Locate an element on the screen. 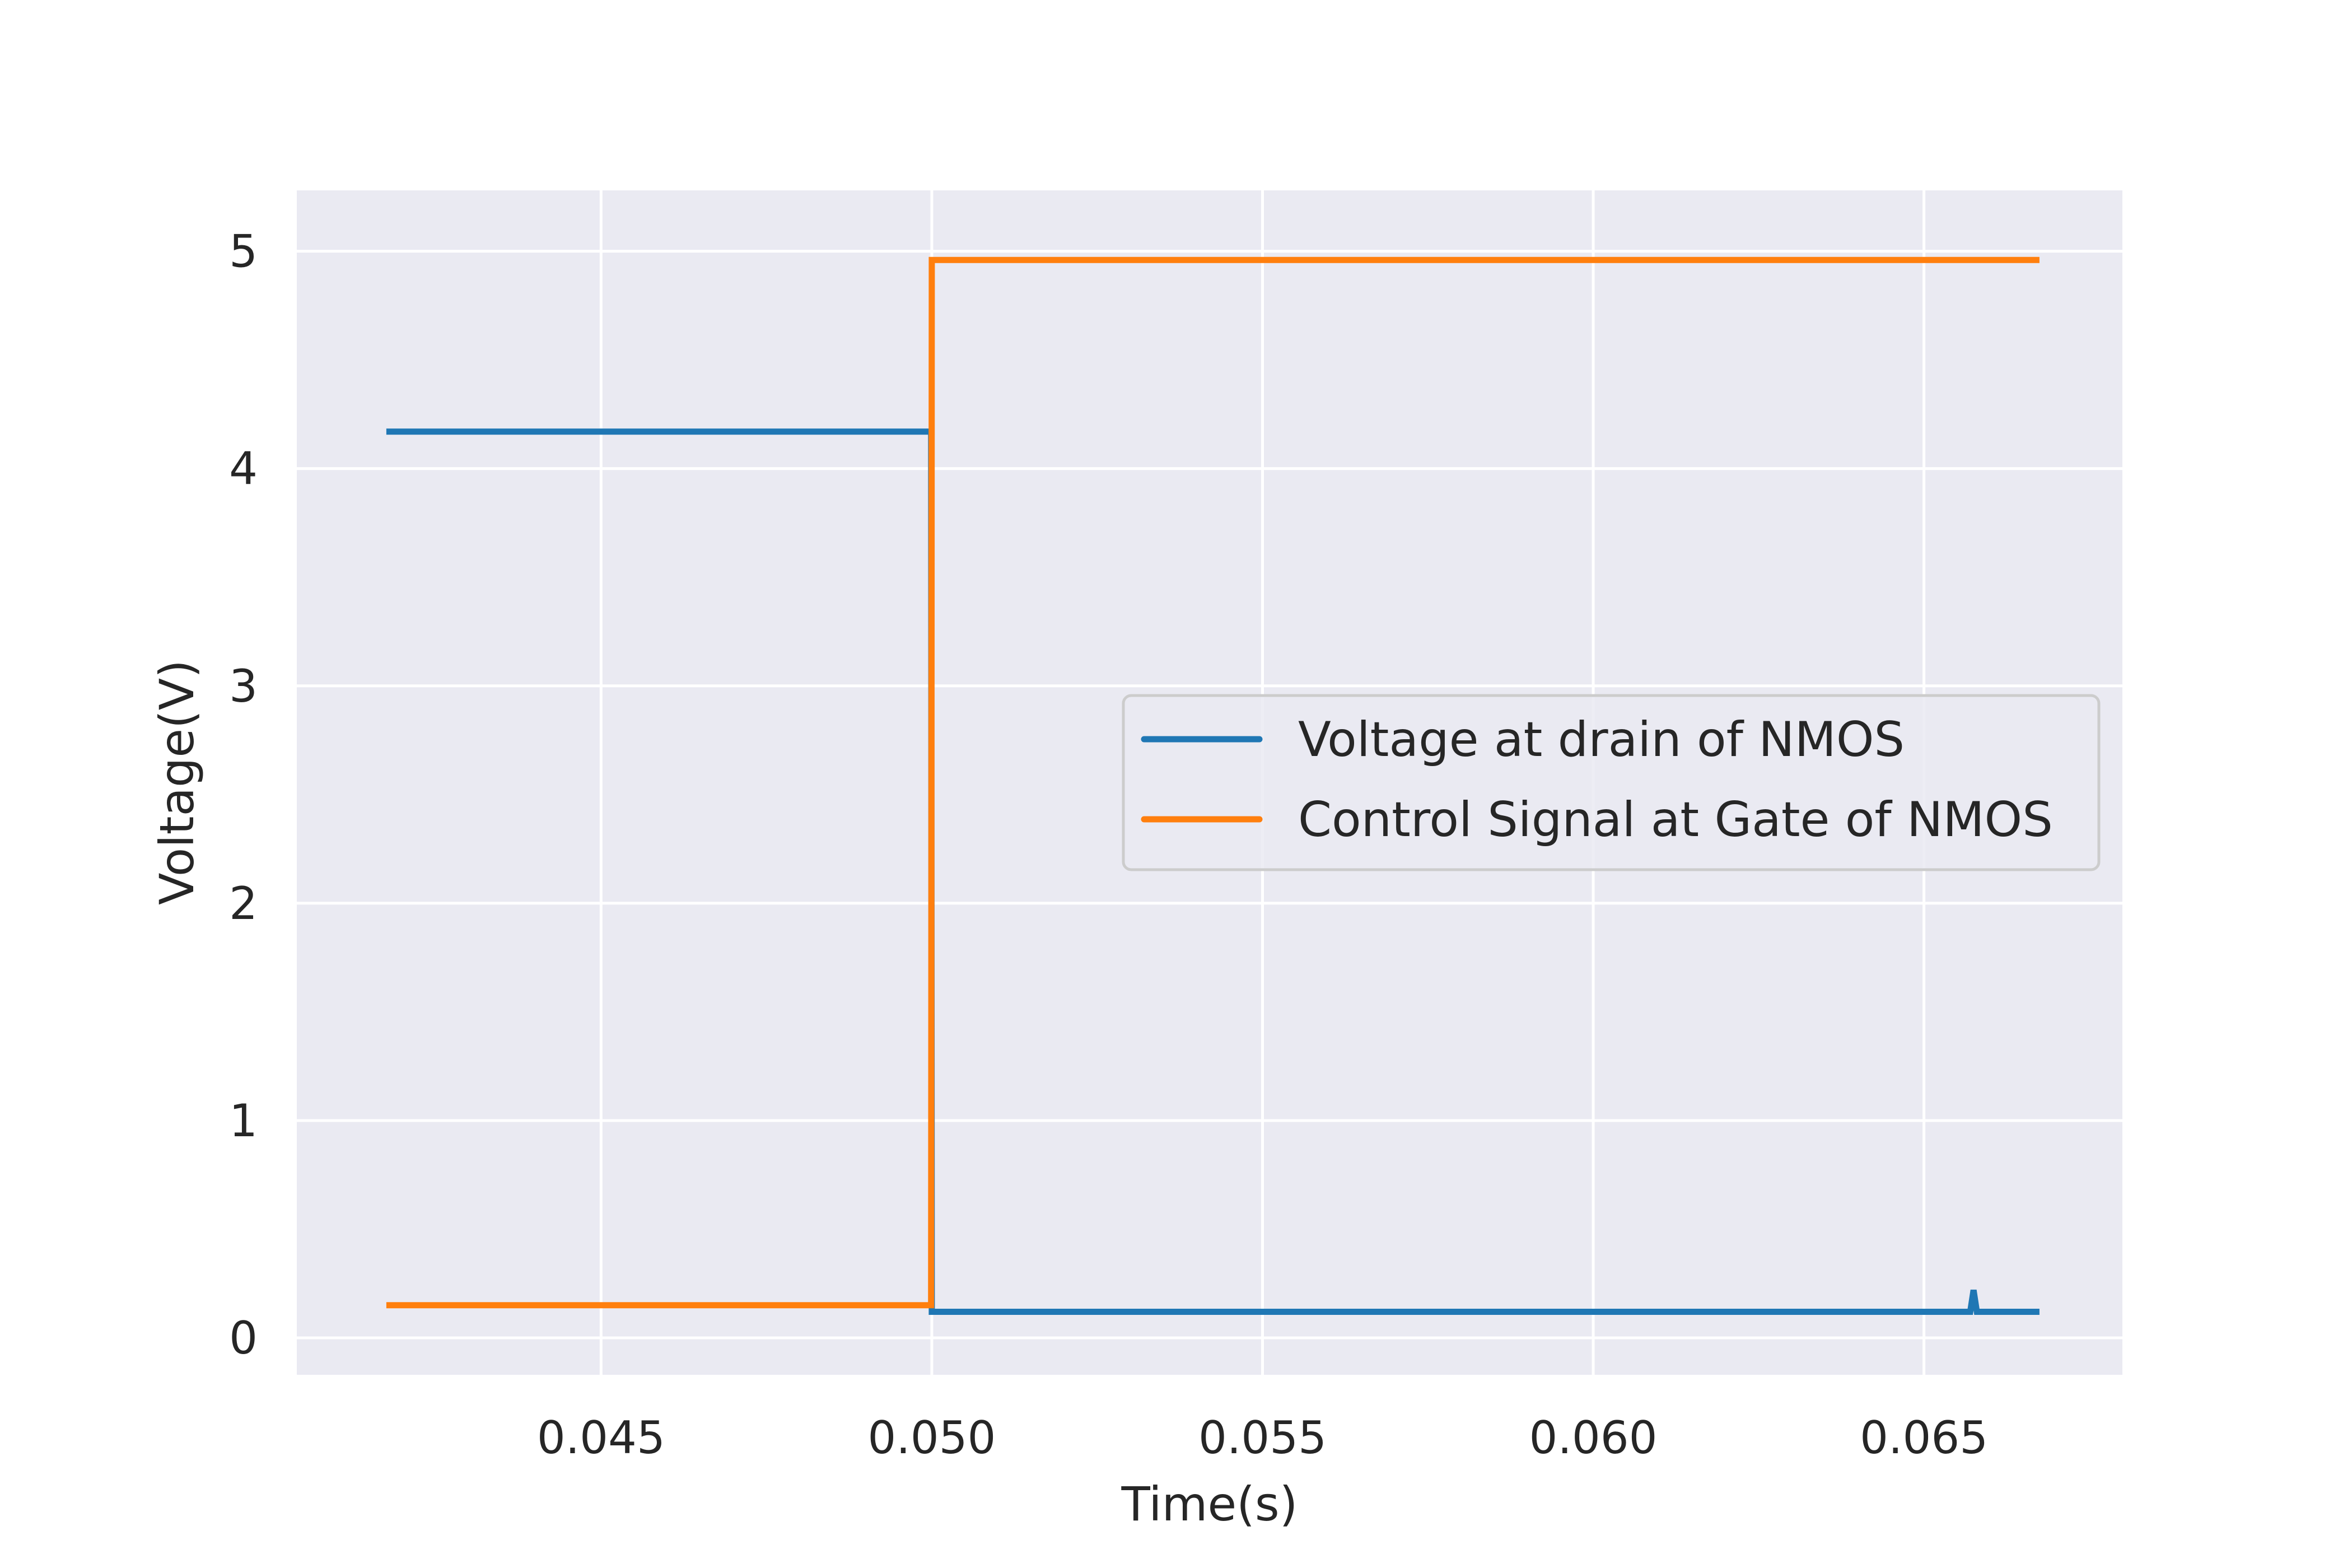 Image resolution: width=2352 pixels, height=1568 pixels. y-tick-label: 4 is located at coordinates (244, 469).